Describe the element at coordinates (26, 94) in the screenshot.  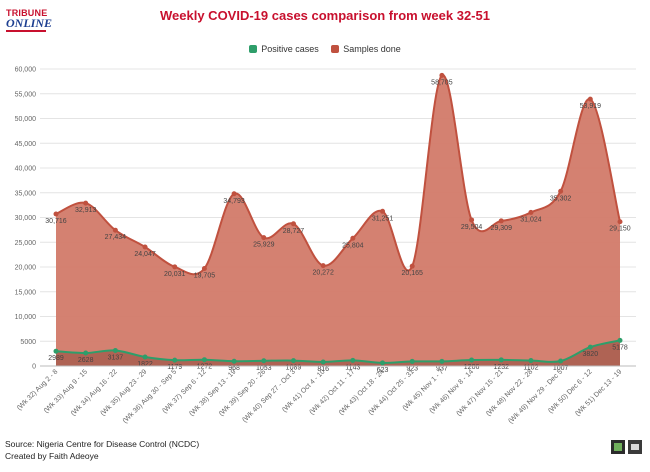
I see `y-tick-label: 55,000` at that location.